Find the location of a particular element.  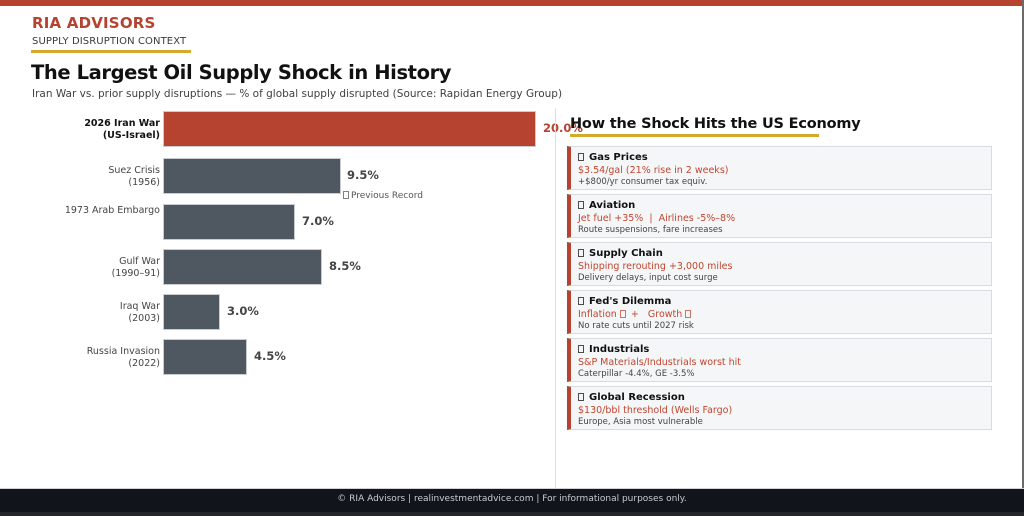

chart-row-gulf-war: Gulf War (1990–91) 8.5% is located at coordinates (277, 268).